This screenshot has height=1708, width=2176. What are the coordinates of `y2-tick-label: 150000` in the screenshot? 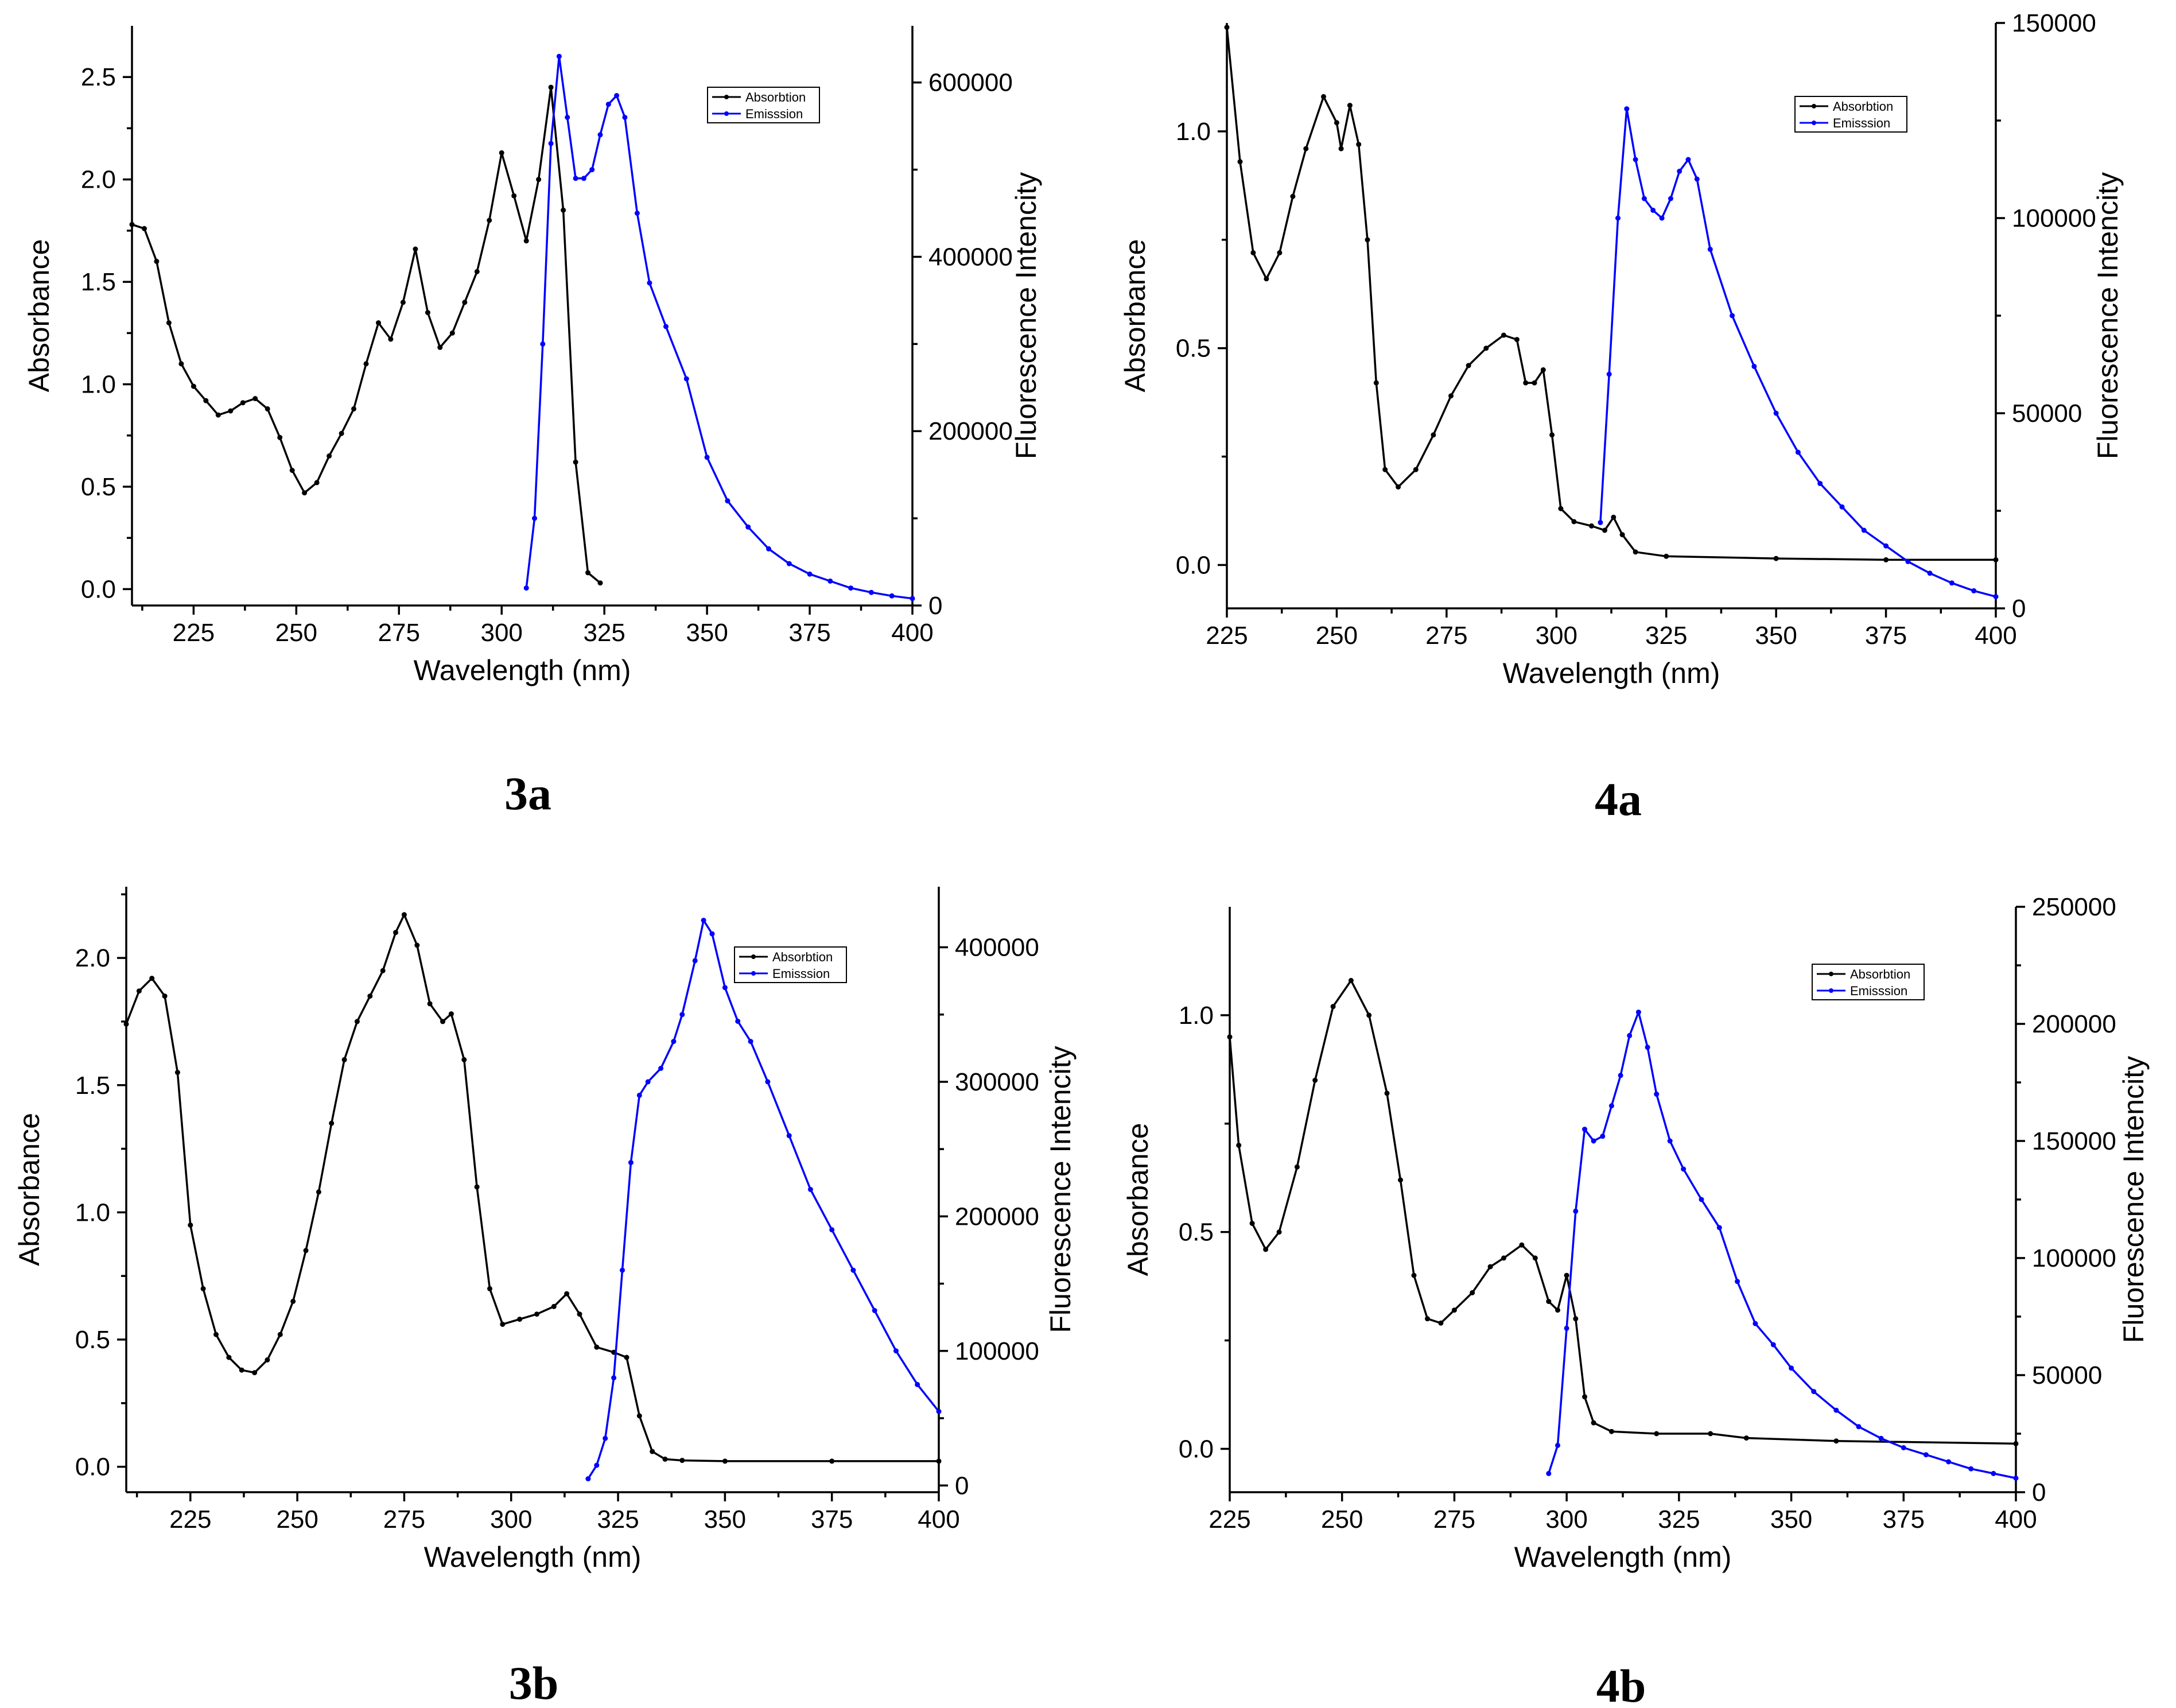 It's located at (2074, 1141).